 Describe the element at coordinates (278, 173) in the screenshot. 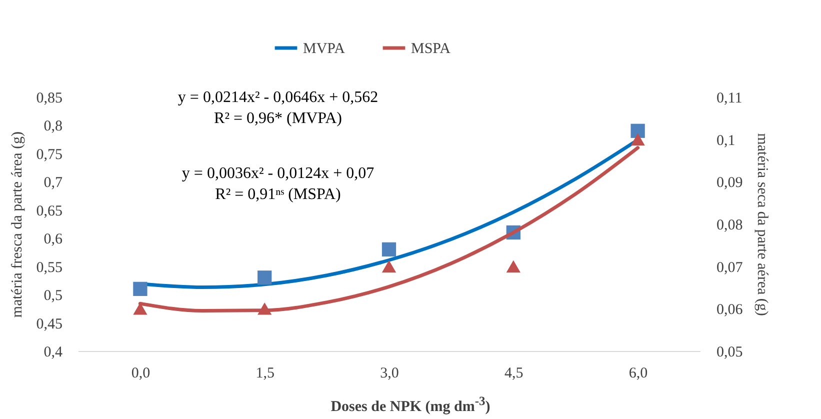

I see `annotation: y = 0,0036x² - 0,0124x + 0,07` at that location.